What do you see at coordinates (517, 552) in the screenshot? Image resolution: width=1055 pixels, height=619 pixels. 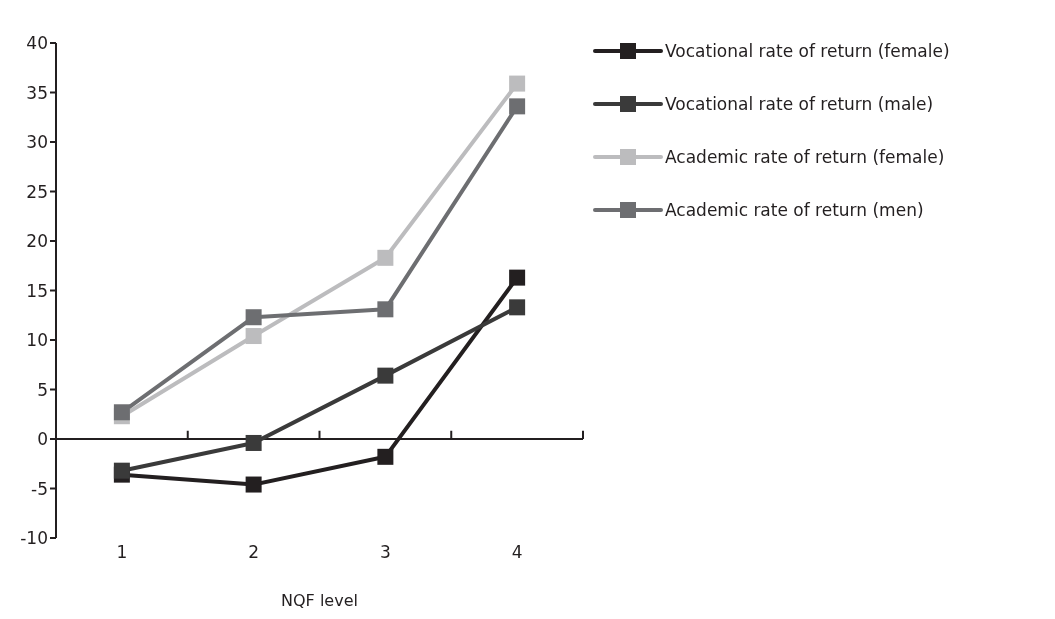 I see `x-tick-label: 4` at bounding box center [517, 552].